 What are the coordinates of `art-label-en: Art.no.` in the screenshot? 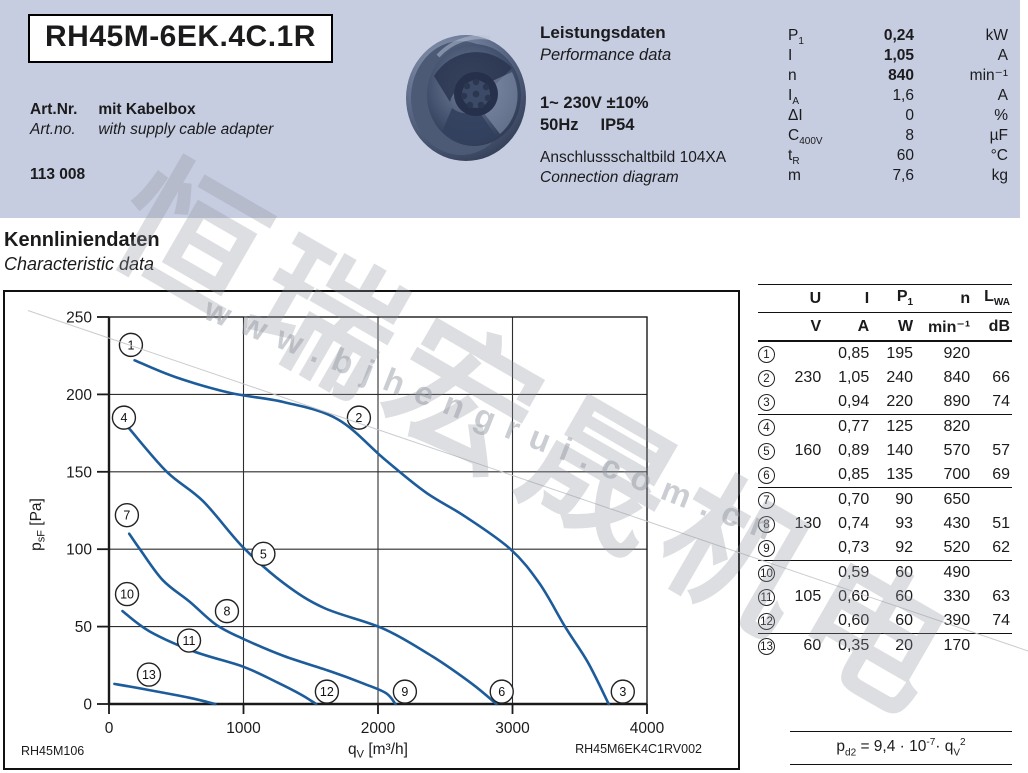 It's located at (53, 129).